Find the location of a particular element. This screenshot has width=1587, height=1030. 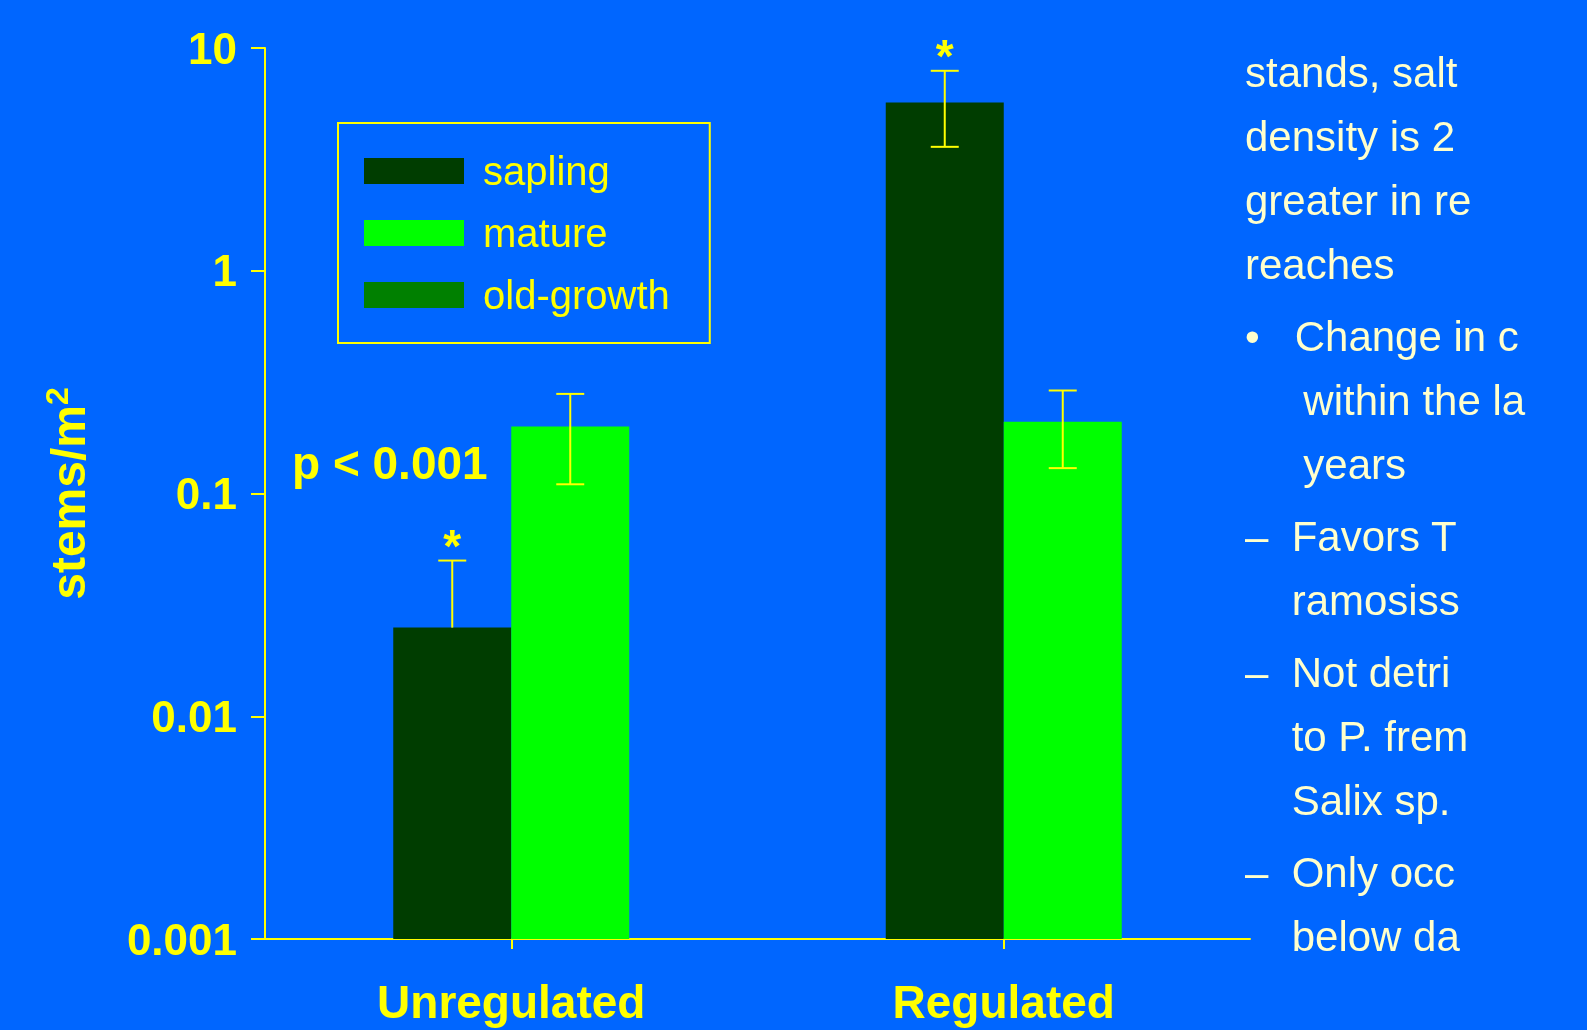

x-tick-label: Regulated is located at coordinates (1003, 1002).